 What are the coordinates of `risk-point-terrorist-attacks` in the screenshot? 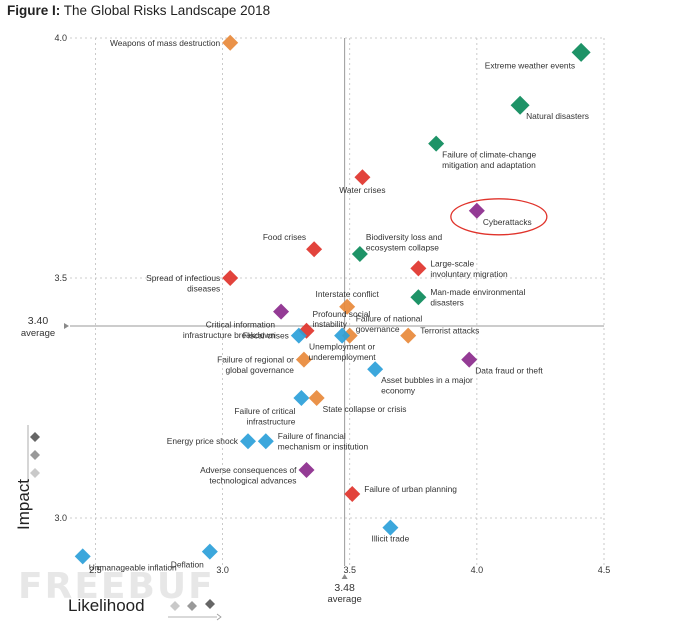 It's located at (408, 335).